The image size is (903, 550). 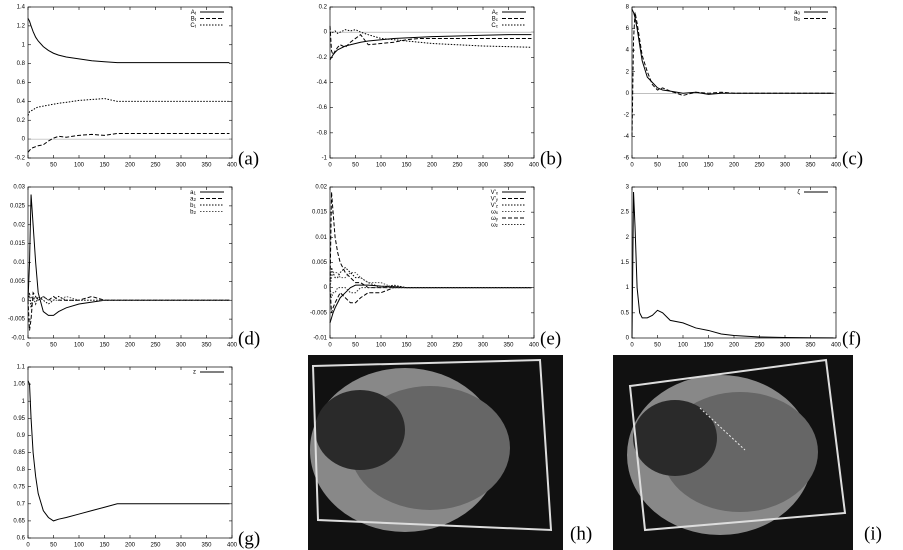 What do you see at coordinates (851, 338) in the screenshot?
I see `panel-label: (f)` at bounding box center [851, 338].